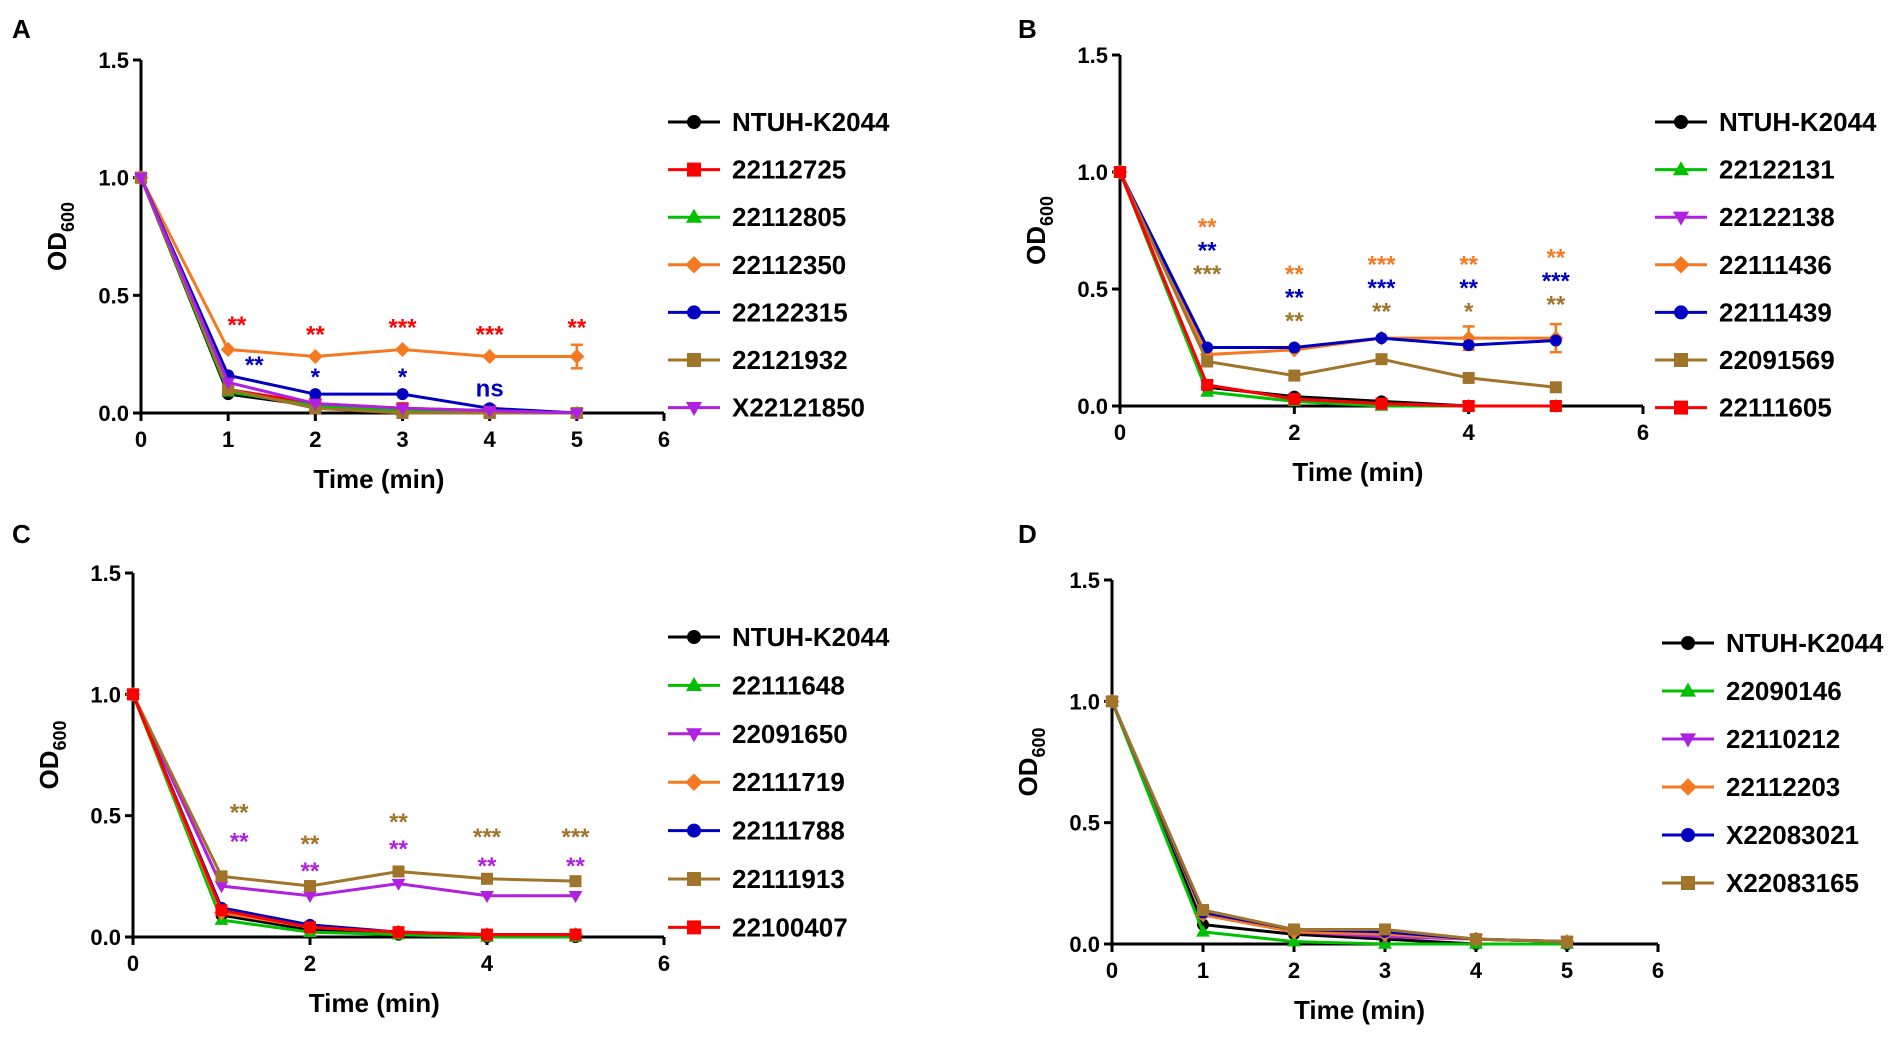 The image size is (1902, 1041). Describe the element at coordinates (1777, 170) in the screenshot. I see `legend-label: 22122131` at that location.